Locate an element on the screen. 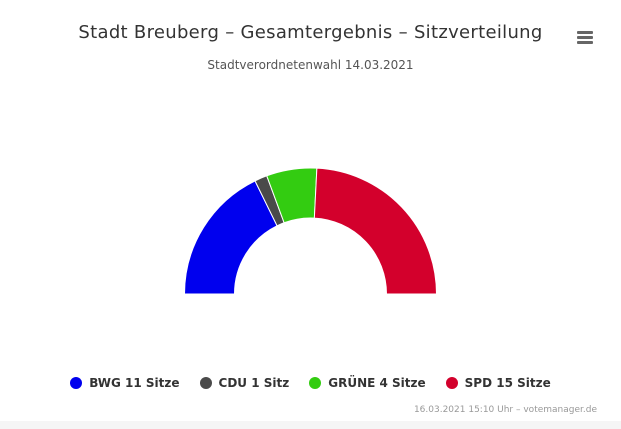  legend-item-cdu: CDU 1 Sitz is located at coordinates (244, 383).